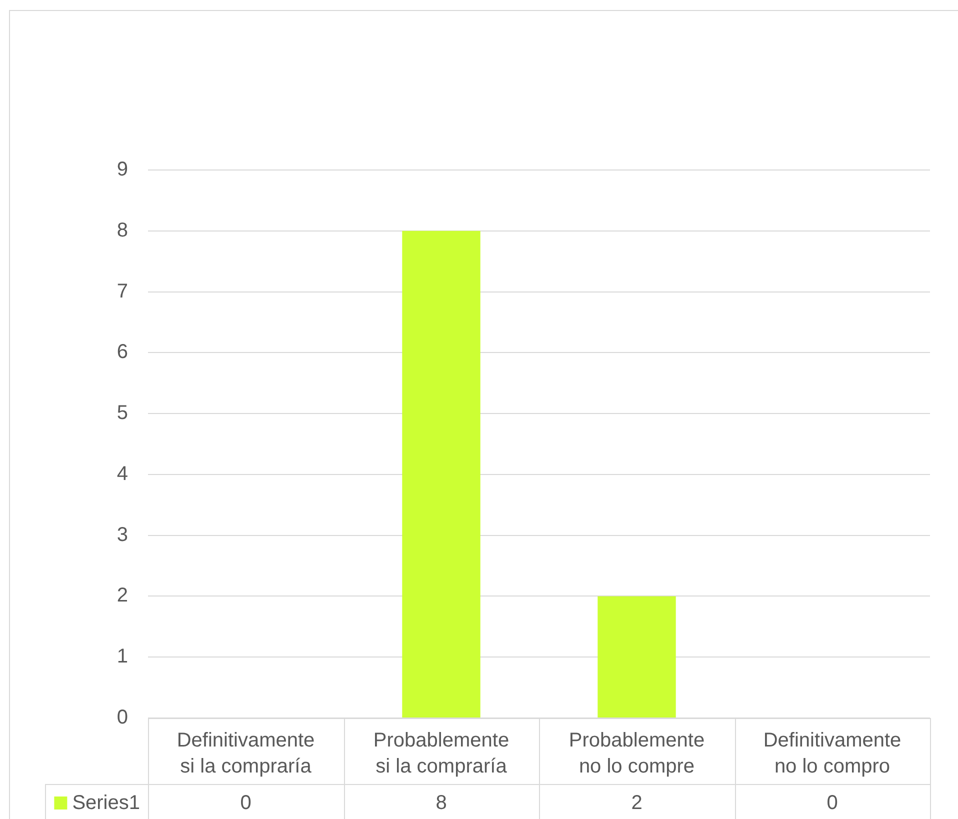 This screenshot has width=958, height=819. What do you see at coordinates (245, 754) in the screenshot?
I see `x-tick-label: Definitivamente si la compraría` at bounding box center [245, 754].